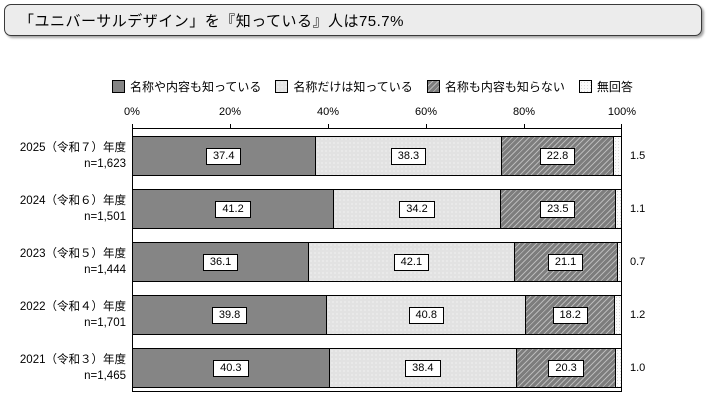  Describe the element at coordinates (426, 112) in the screenshot. I see `axis-tick-label-60: 60%` at that location.